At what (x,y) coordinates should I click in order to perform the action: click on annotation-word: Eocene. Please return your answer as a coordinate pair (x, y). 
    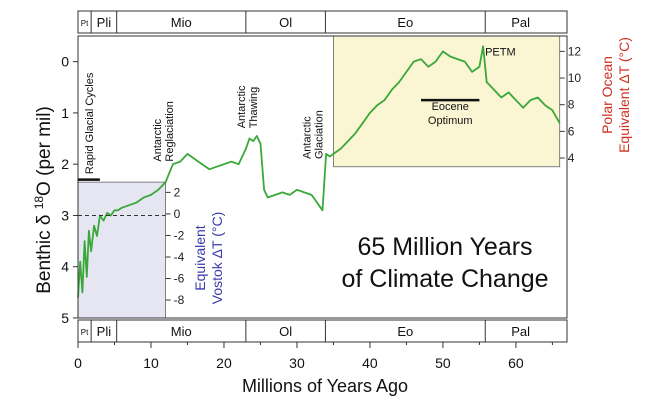
    Looking at the image, I should click on (450, 107).